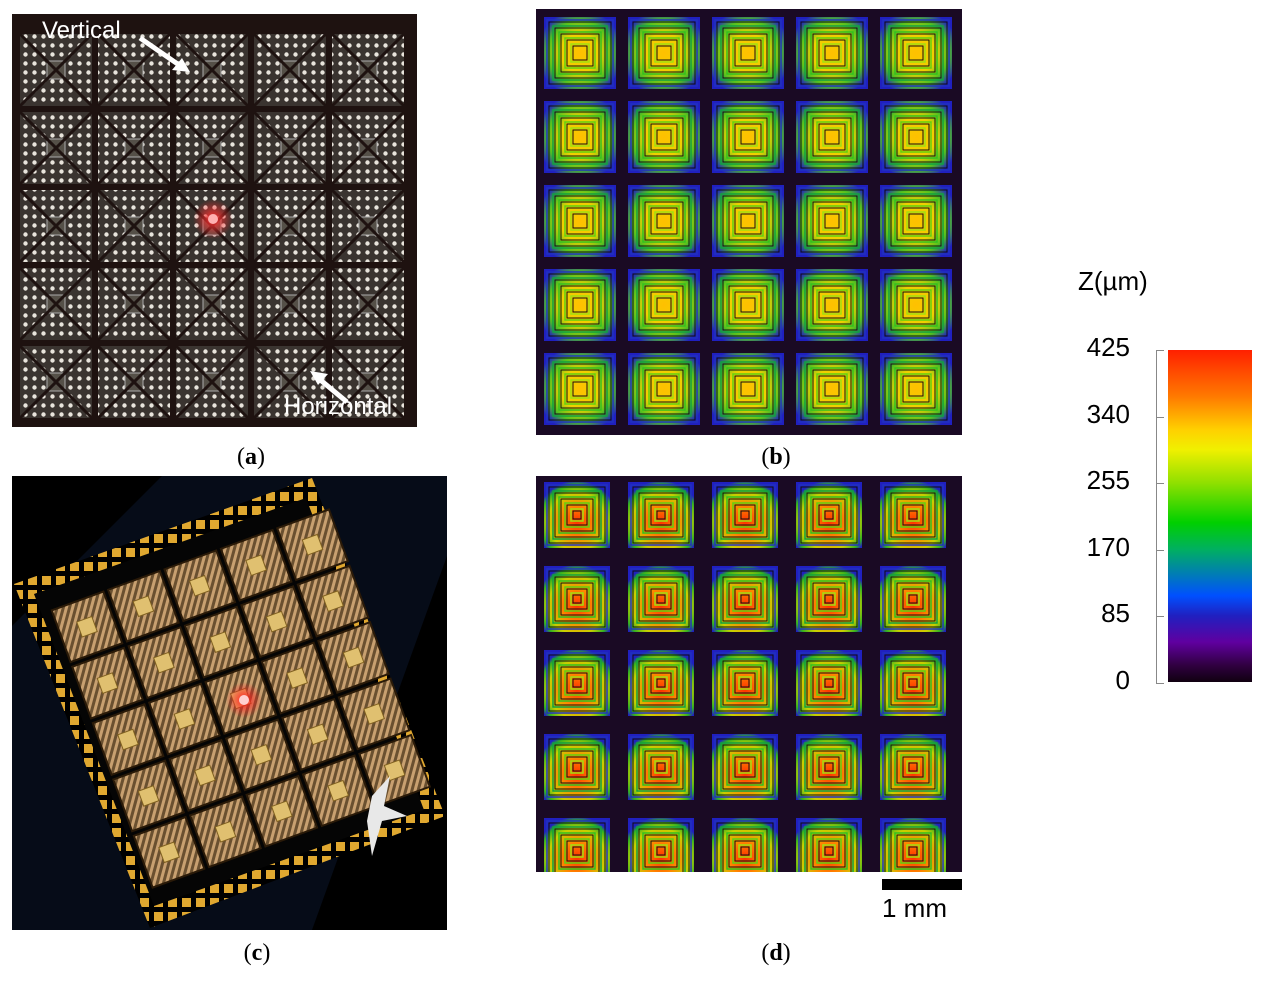  What do you see at coordinates (214, 220) in the screenshot?
I see `mirror-array-photo-a` at bounding box center [214, 220].